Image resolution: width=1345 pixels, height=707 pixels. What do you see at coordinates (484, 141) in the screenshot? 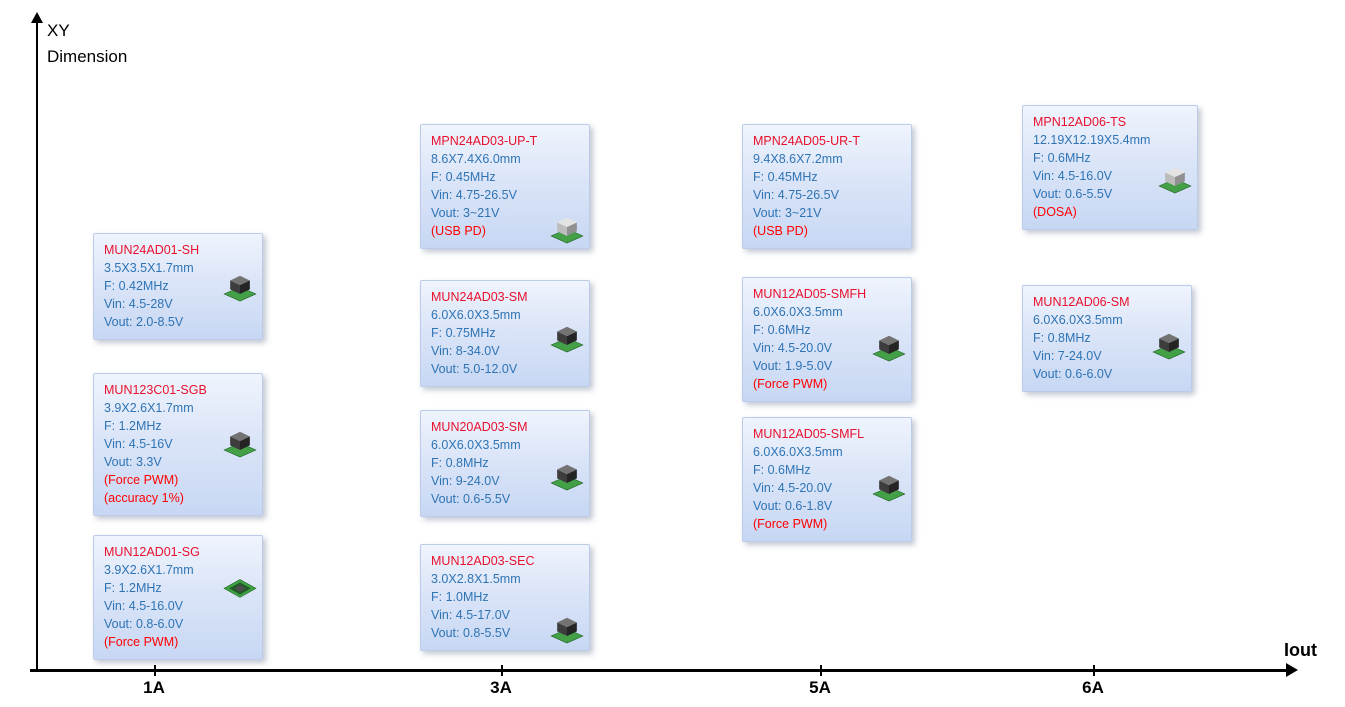
I see `part-number: MPN24AD03-UP-T` at bounding box center [484, 141].